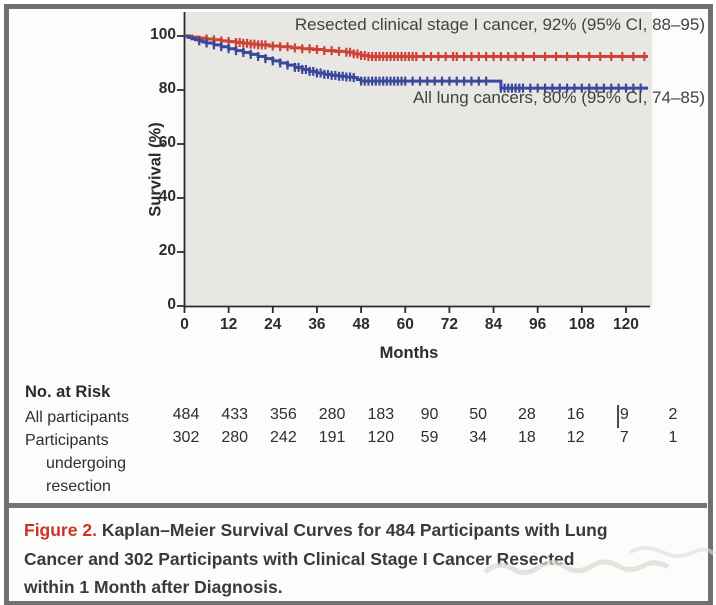 This screenshot has width=716, height=605. I want to click on risk-count: 12, so click(575, 437).